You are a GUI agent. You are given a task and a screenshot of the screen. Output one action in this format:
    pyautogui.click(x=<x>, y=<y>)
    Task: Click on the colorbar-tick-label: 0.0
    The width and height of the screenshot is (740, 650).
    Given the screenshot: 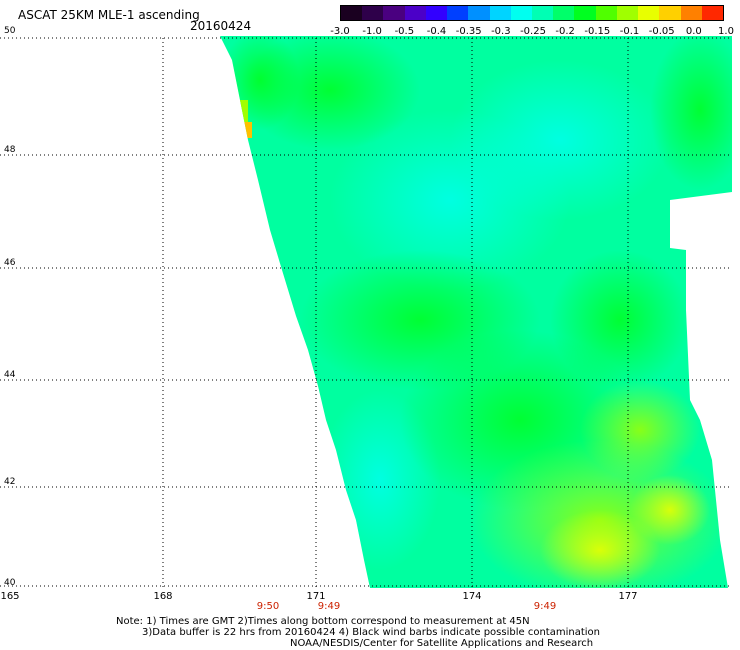 What is the action you would take?
    pyautogui.click(x=693, y=31)
    